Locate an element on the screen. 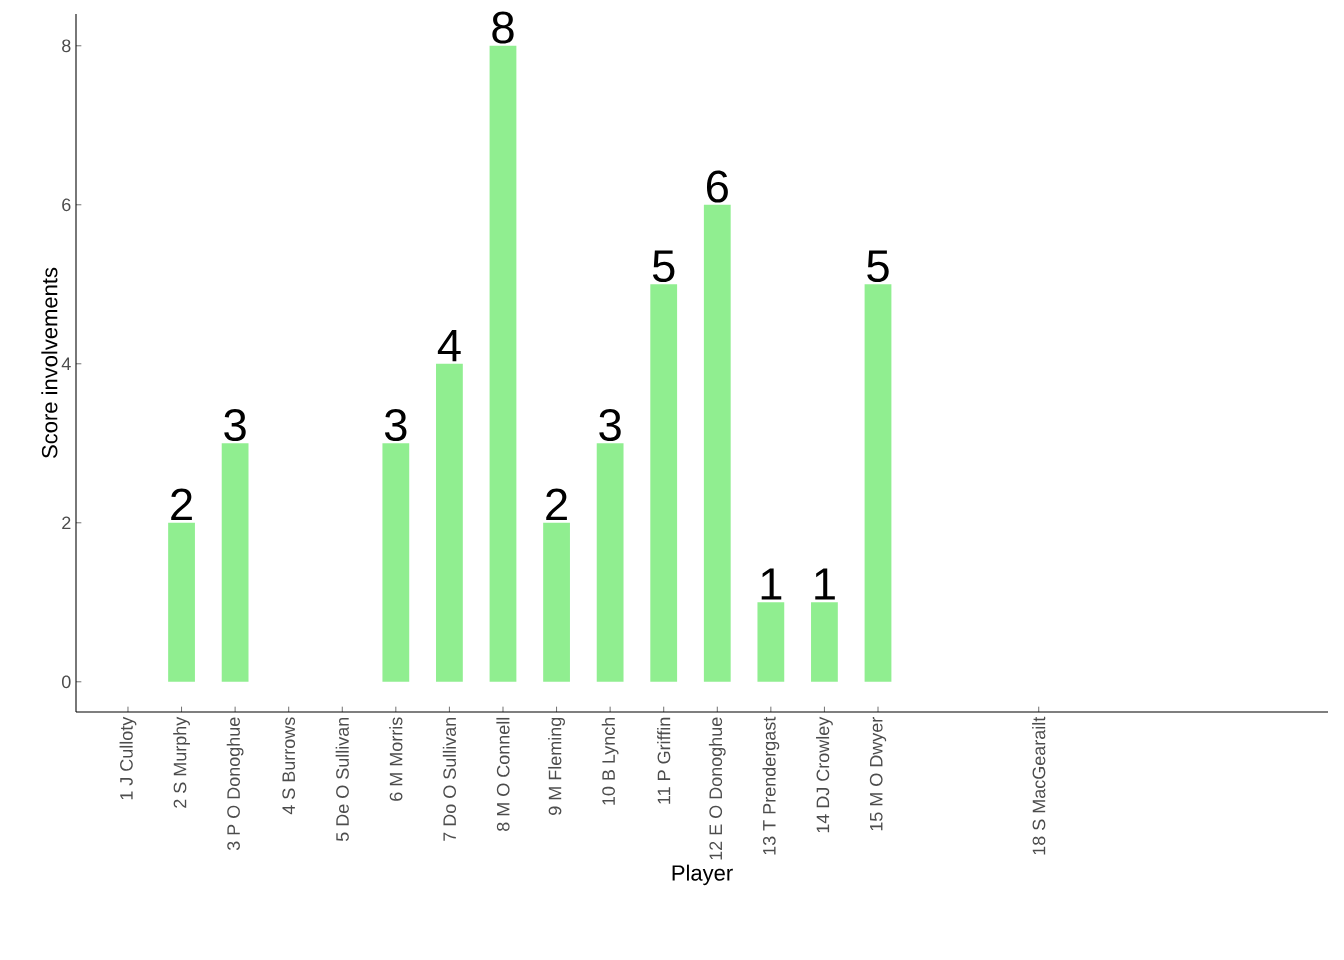 This screenshot has height=960, width=1344. y-tick-label: 8 is located at coordinates (66, 46).